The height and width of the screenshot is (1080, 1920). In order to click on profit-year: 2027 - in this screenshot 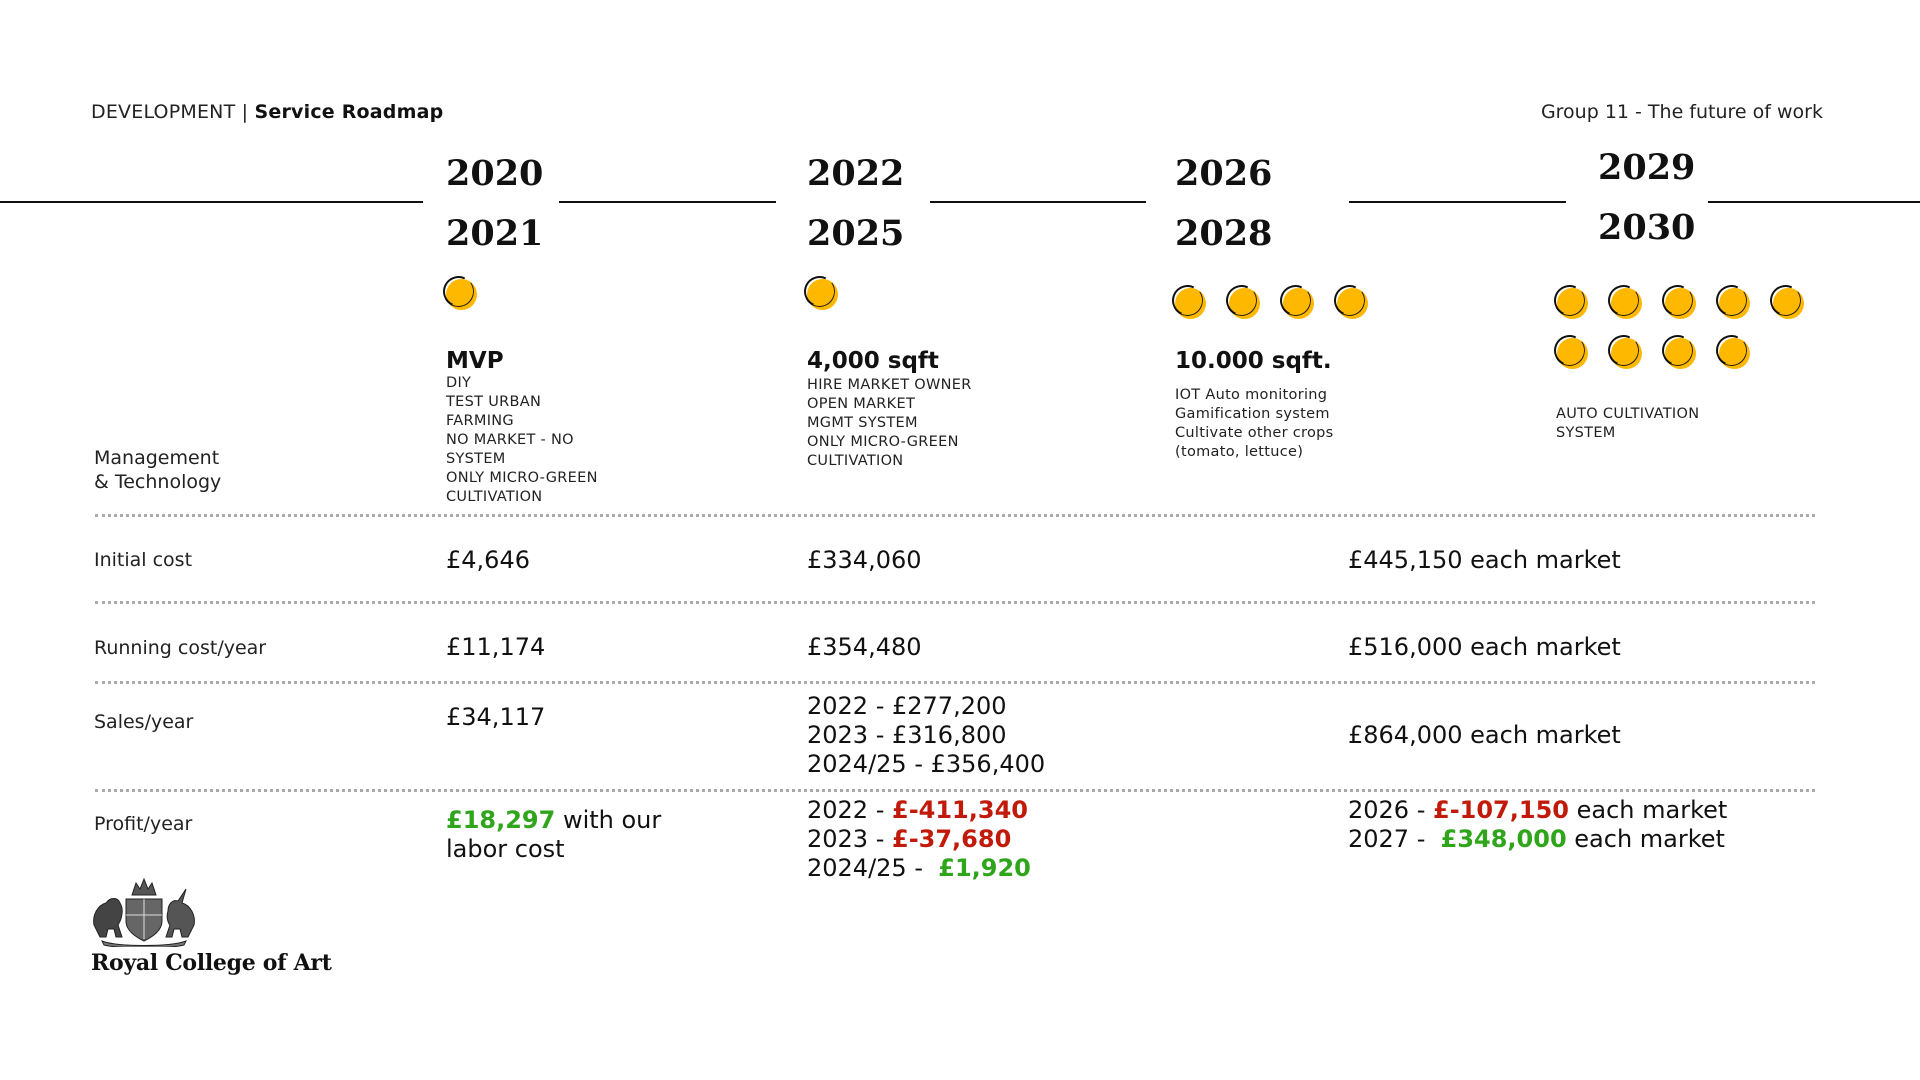, I will do `click(1394, 839)`.